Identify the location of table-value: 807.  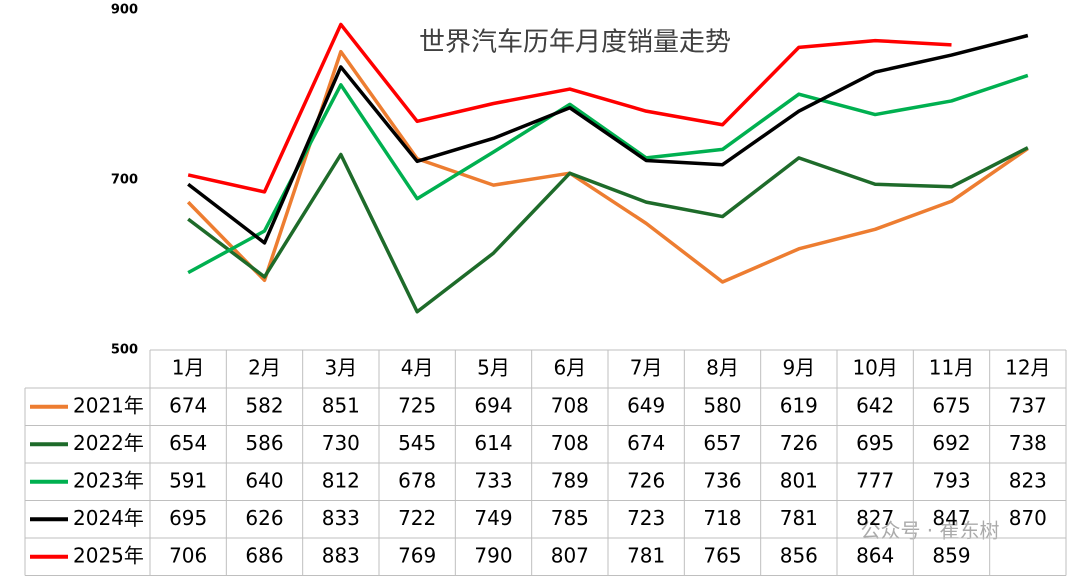
(570, 555).